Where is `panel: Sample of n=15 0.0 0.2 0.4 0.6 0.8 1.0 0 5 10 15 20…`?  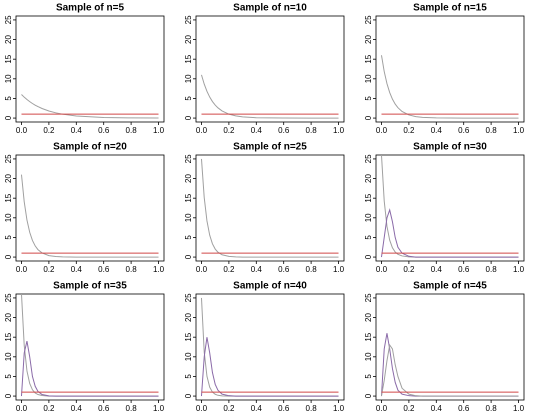
panel: Sample of n=15 0.0 0.2 0.4 0.6 0.8 1.0 0 5 10 15 20… is located at coordinates (444, 69).